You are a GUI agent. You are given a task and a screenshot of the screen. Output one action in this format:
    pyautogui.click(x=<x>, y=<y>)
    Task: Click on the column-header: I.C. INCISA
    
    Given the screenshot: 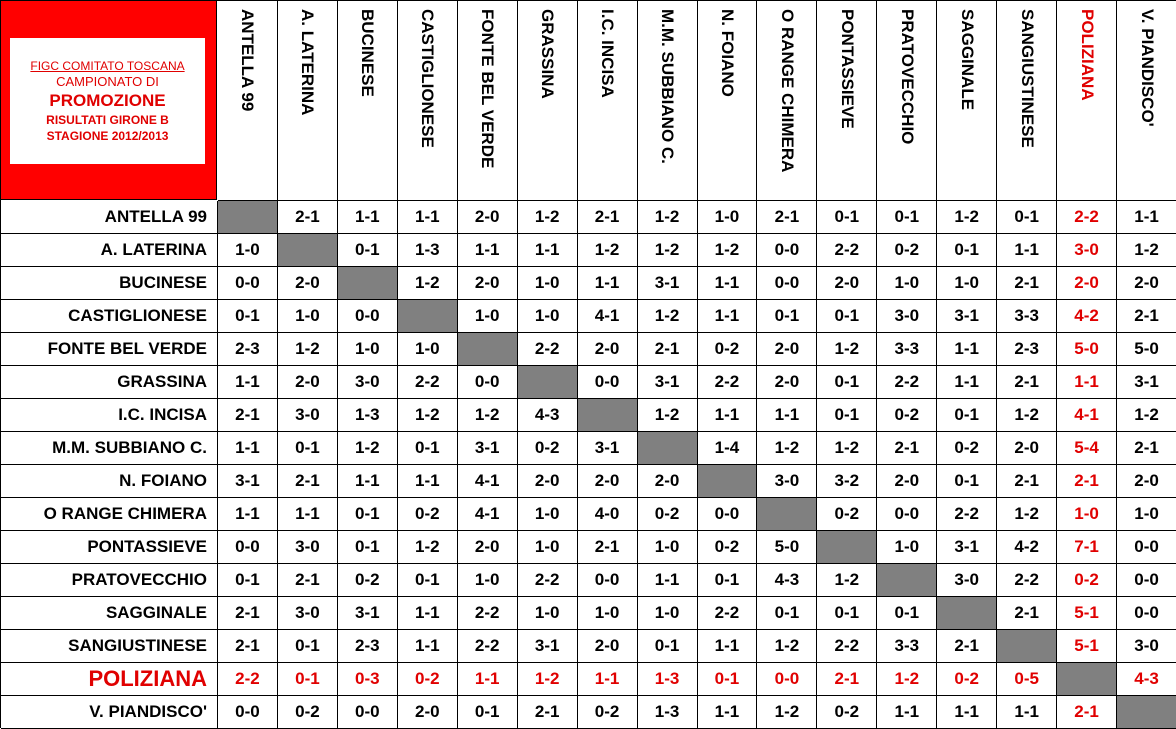 What is the action you would take?
    pyautogui.click(x=607, y=101)
    